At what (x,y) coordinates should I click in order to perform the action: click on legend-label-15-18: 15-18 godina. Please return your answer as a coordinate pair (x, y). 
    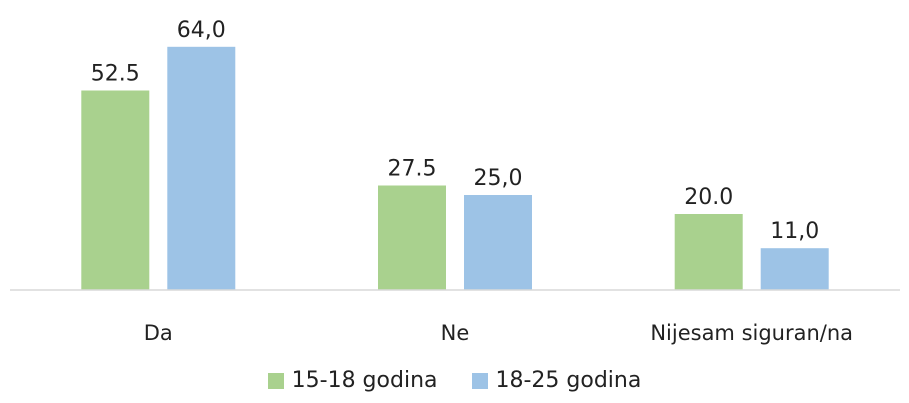
    Looking at the image, I should click on (364, 380).